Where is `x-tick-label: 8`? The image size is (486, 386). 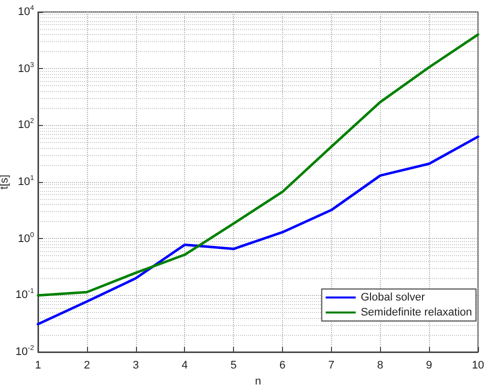
x-tick-label: 8 is located at coordinates (380, 366).